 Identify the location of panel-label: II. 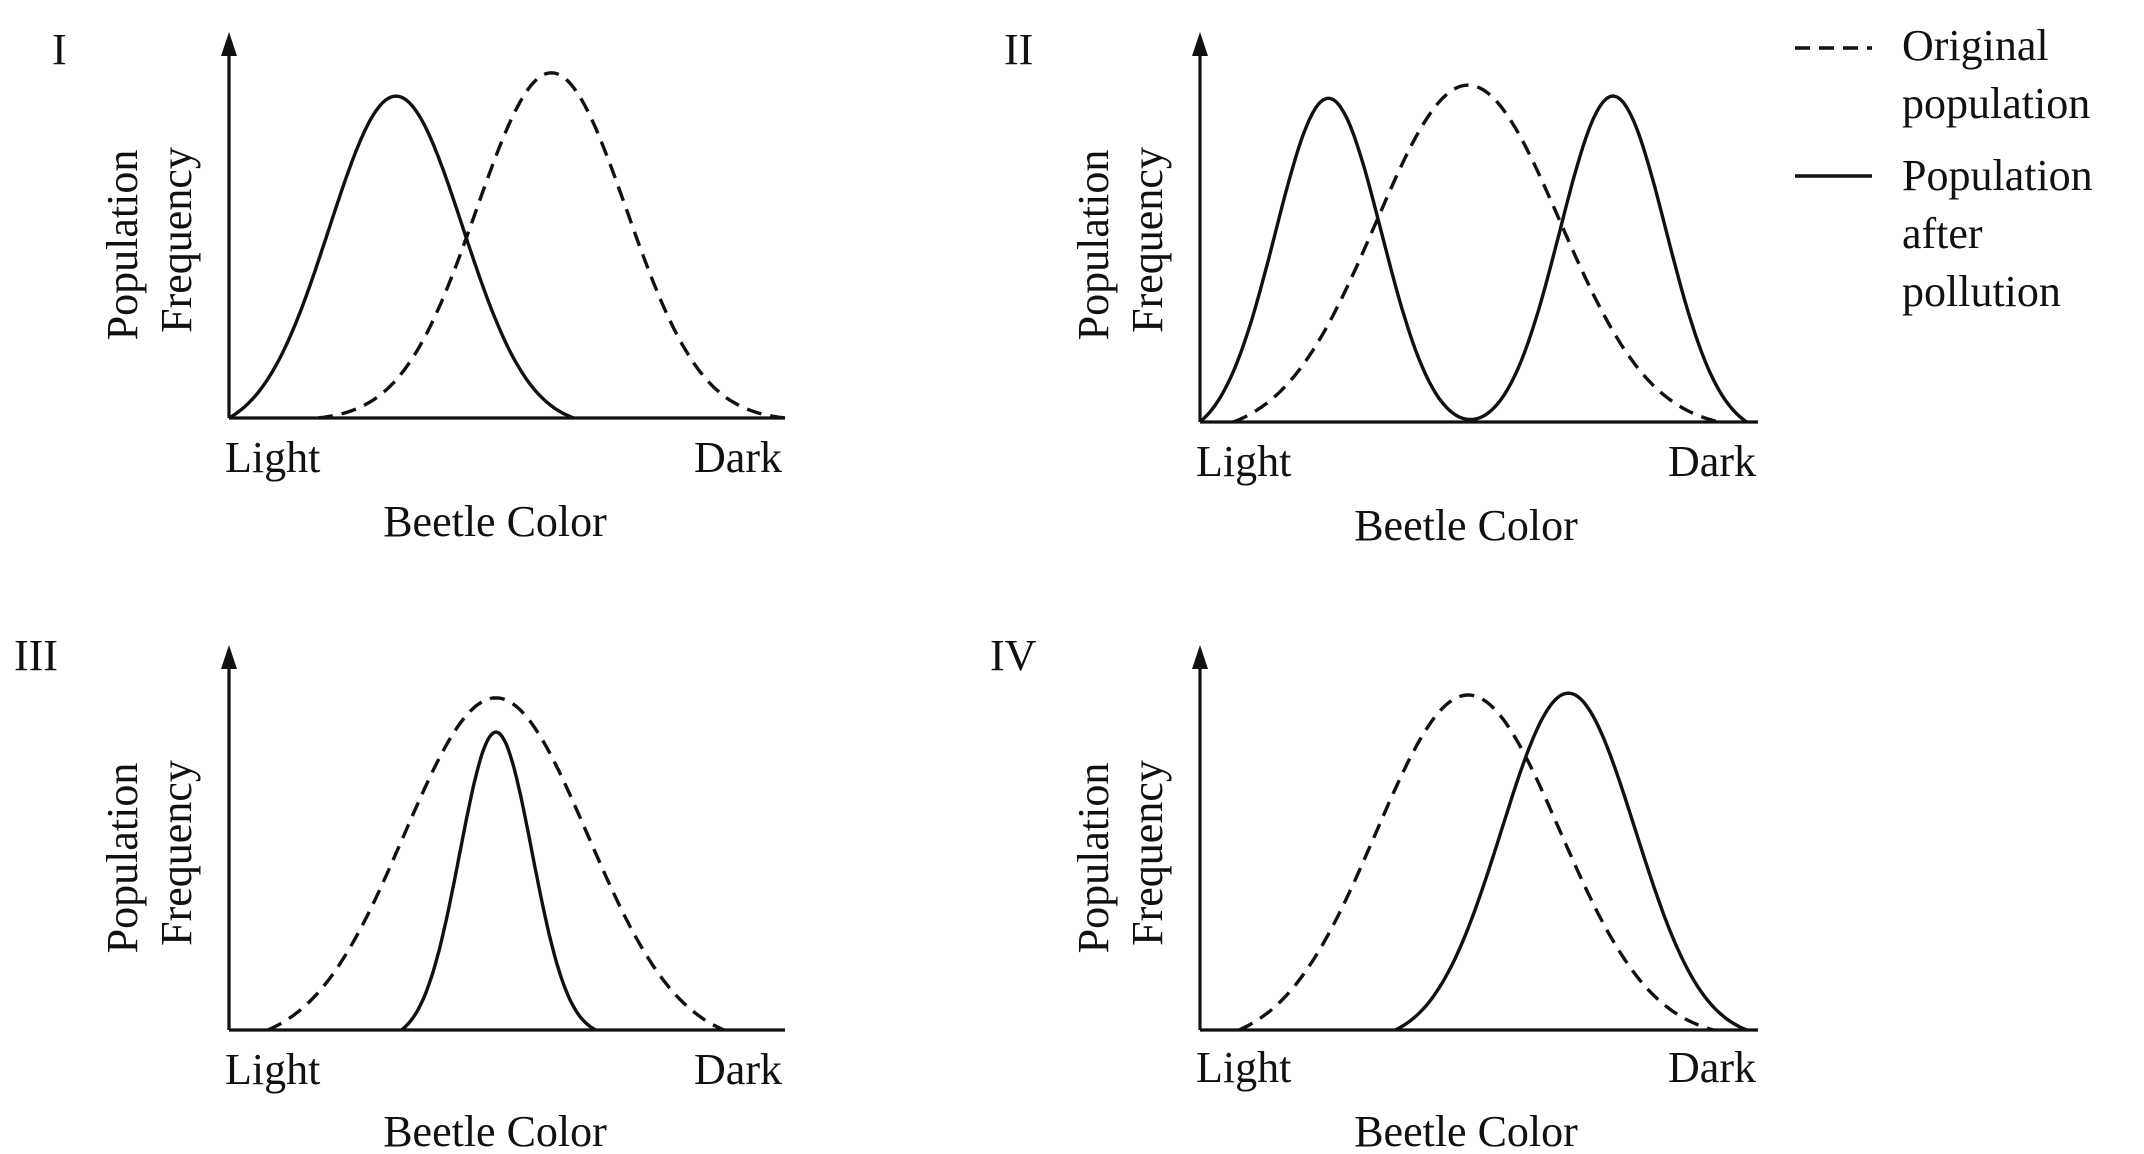
(1018, 49).